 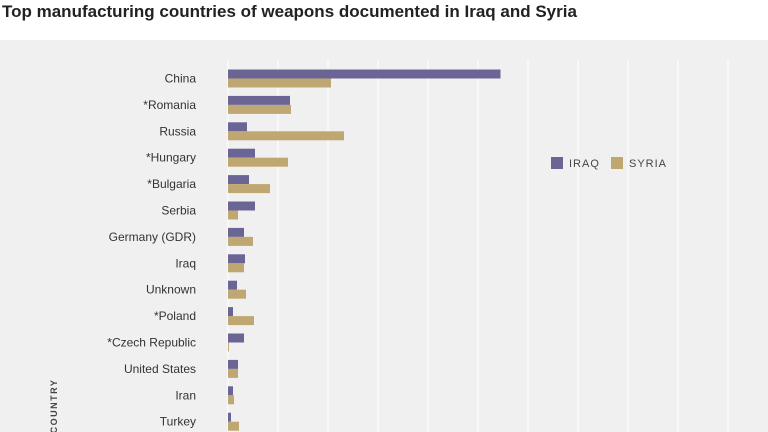 I want to click on y-axis-title: COUNTRY, so click(x=54, y=405).